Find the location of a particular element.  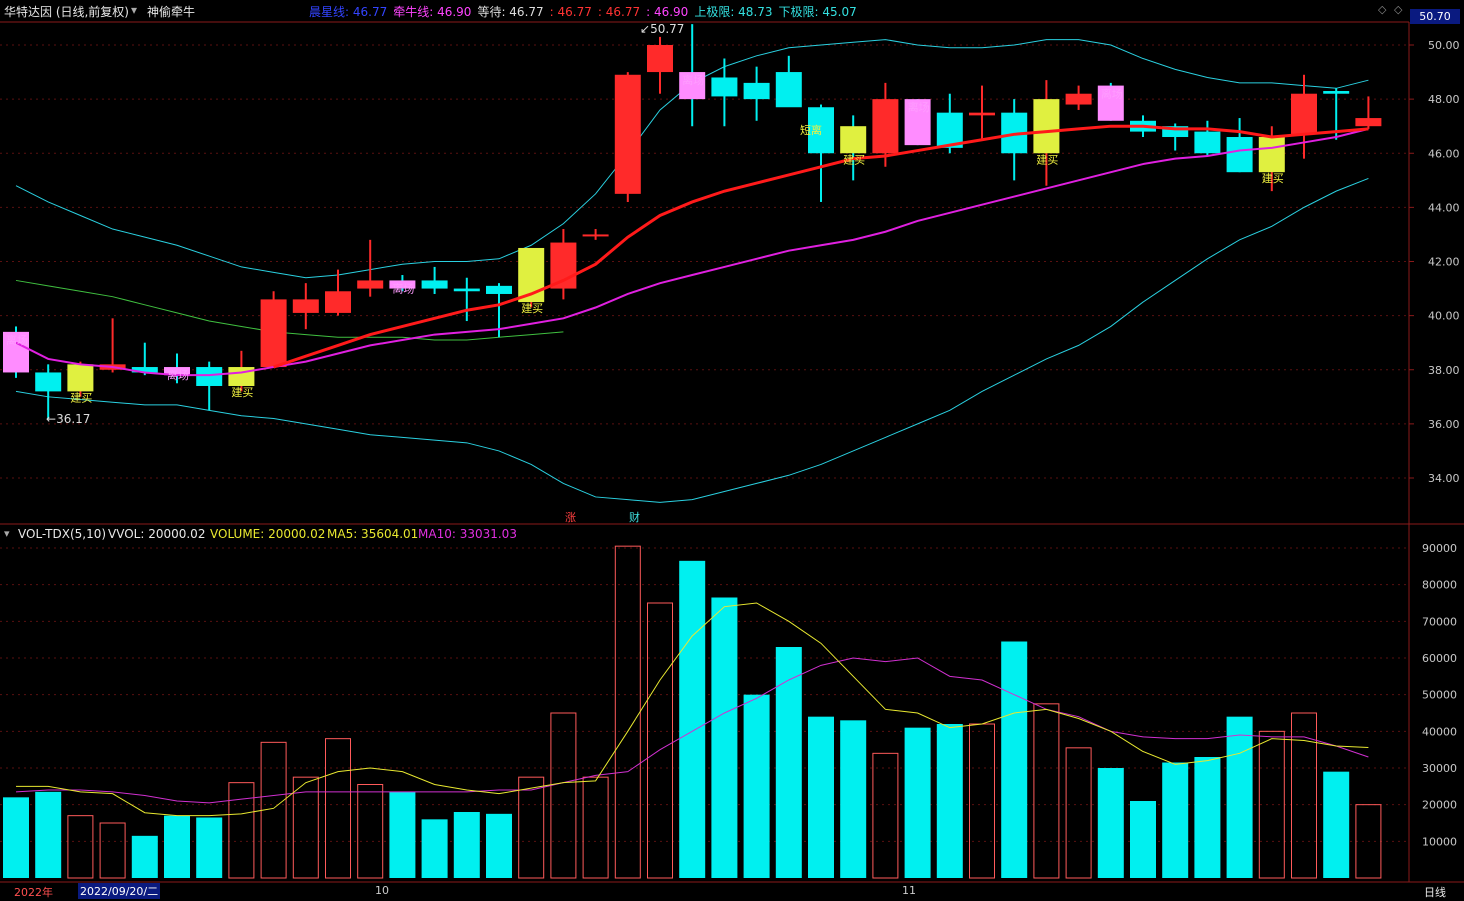

volume-tick-label: 20000 is located at coordinates (1439, 805).